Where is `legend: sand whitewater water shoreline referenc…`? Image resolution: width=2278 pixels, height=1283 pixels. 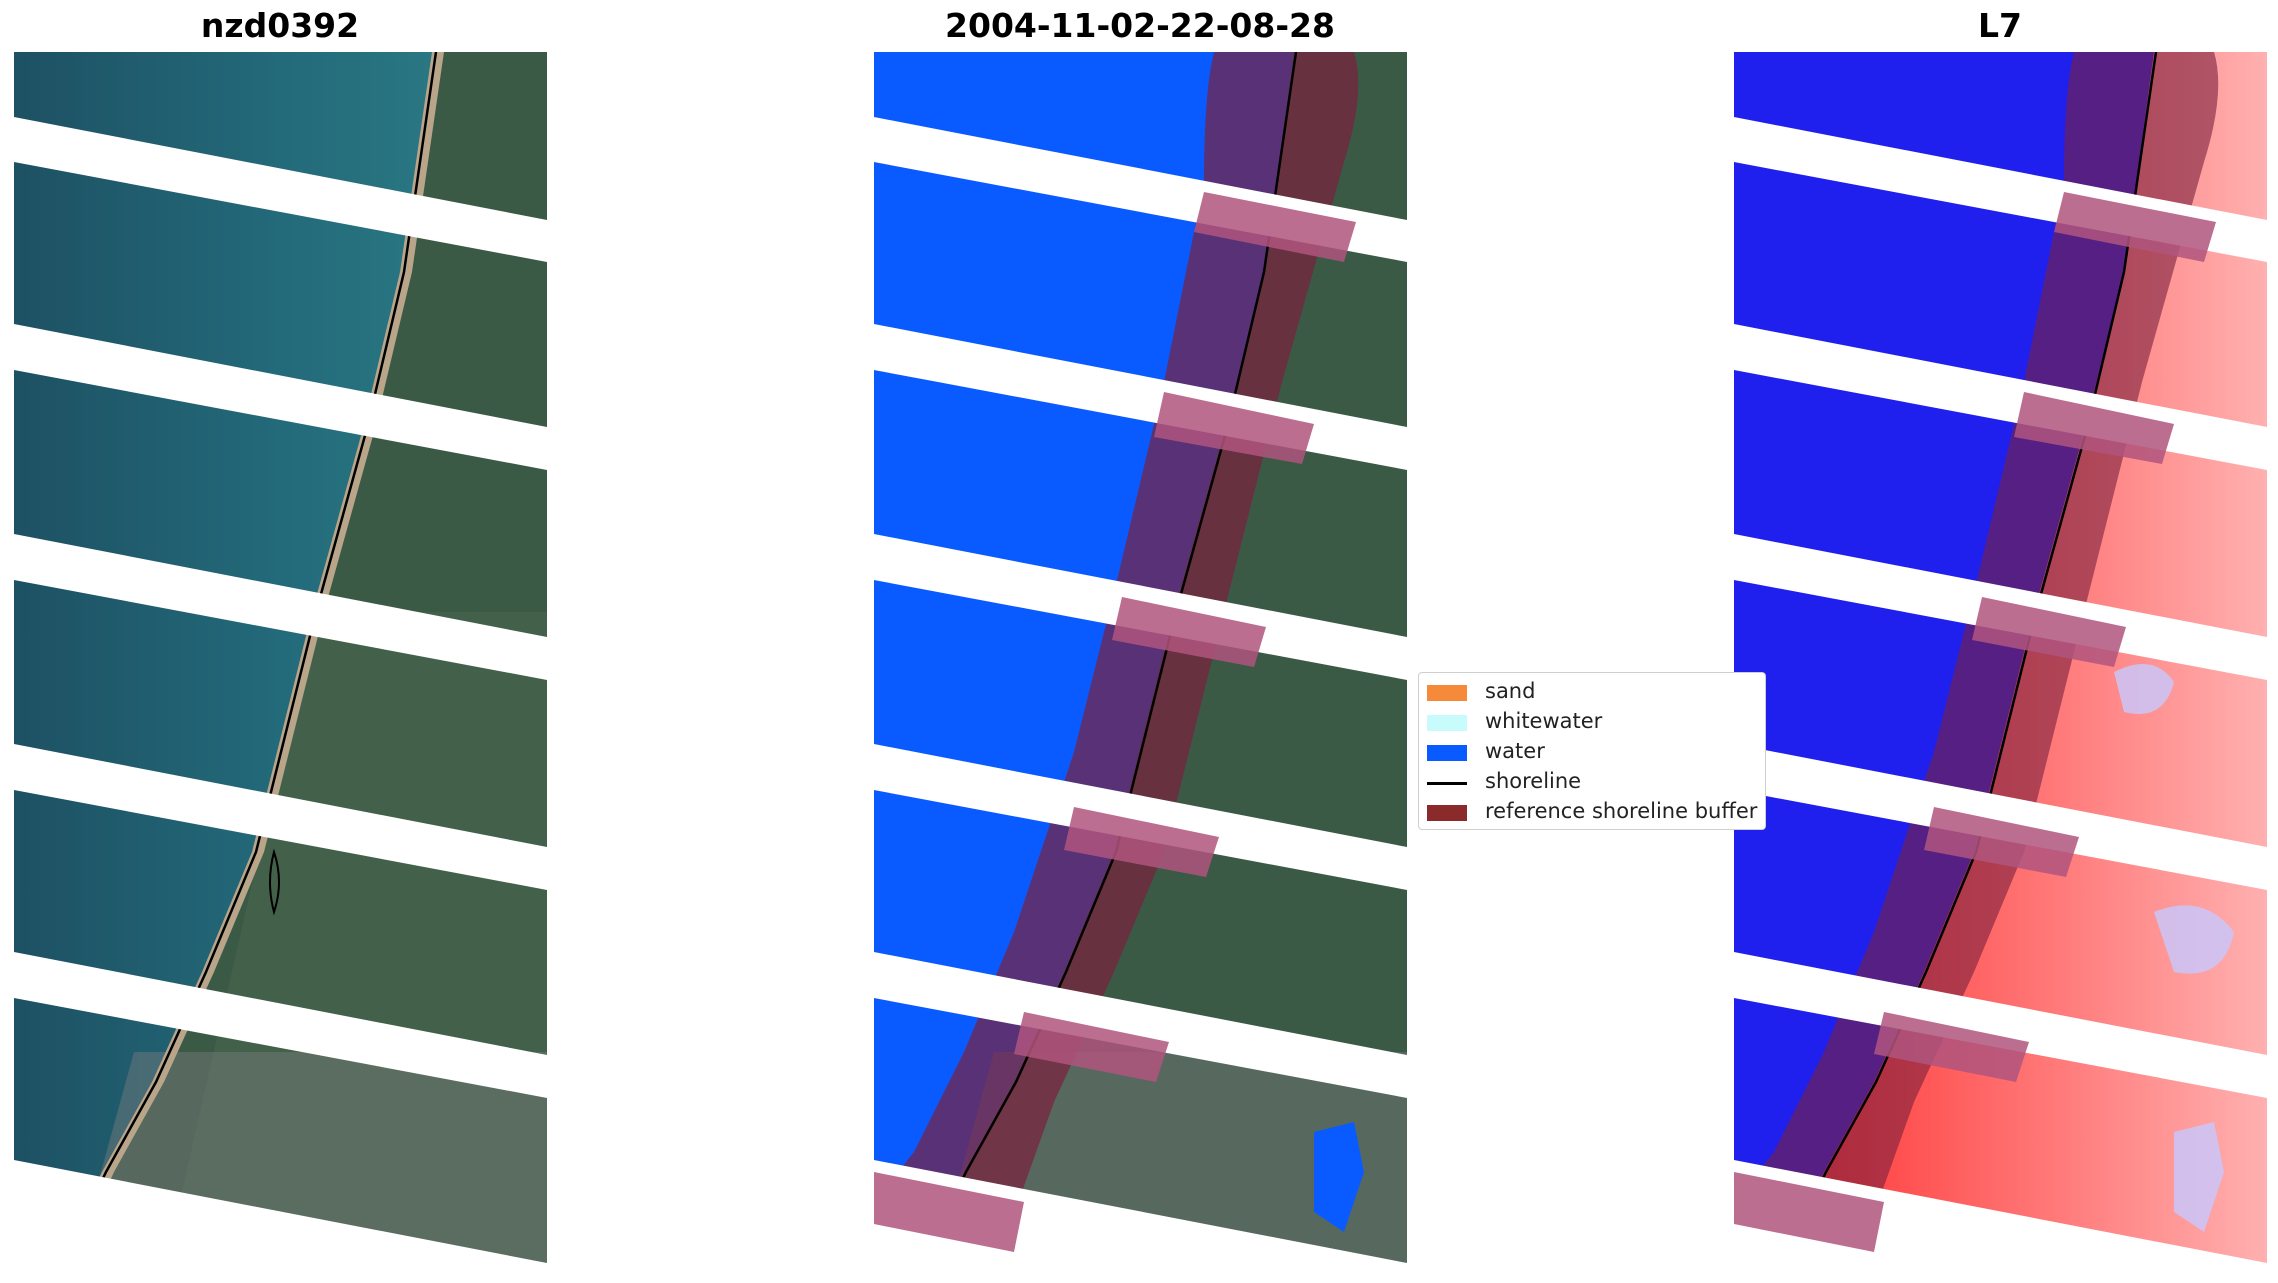 legend: sand whitewater water shoreline referenc… is located at coordinates (1592, 751).